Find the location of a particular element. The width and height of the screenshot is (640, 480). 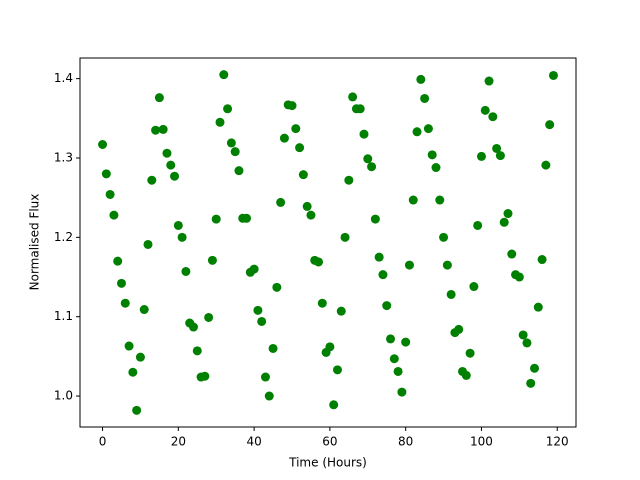

y-tick-label: 1.3 is located at coordinates (63, 157).